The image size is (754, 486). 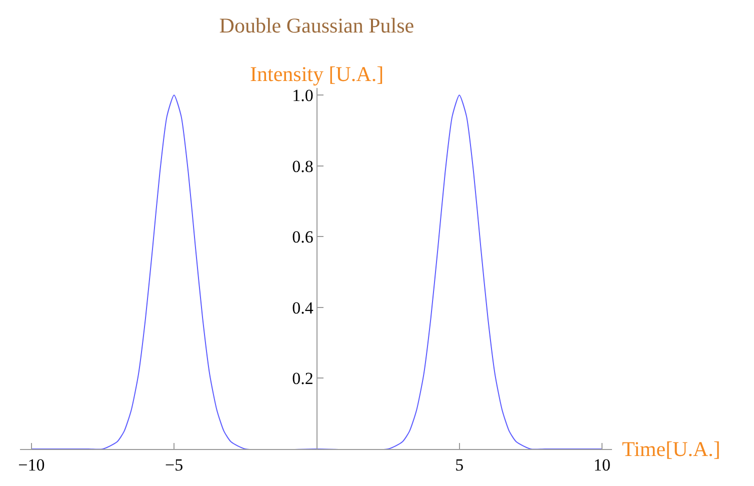 I want to click on y-tick-label: 0.6, so click(x=303, y=237).